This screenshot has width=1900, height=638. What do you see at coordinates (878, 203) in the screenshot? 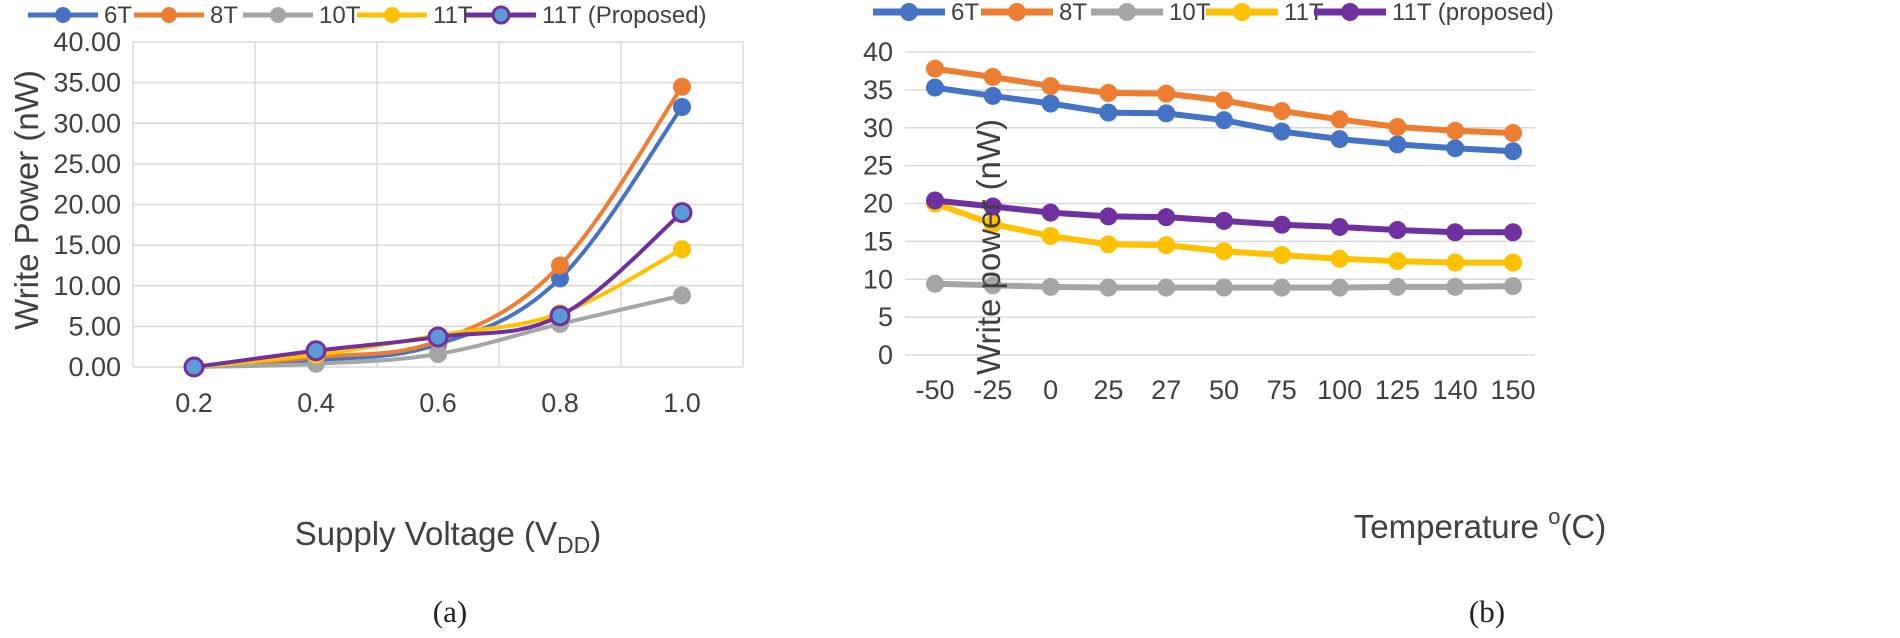
I see `y-ticks-b: 0 5 10 15 20 25 30 35 40` at bounding box center [878, 203].